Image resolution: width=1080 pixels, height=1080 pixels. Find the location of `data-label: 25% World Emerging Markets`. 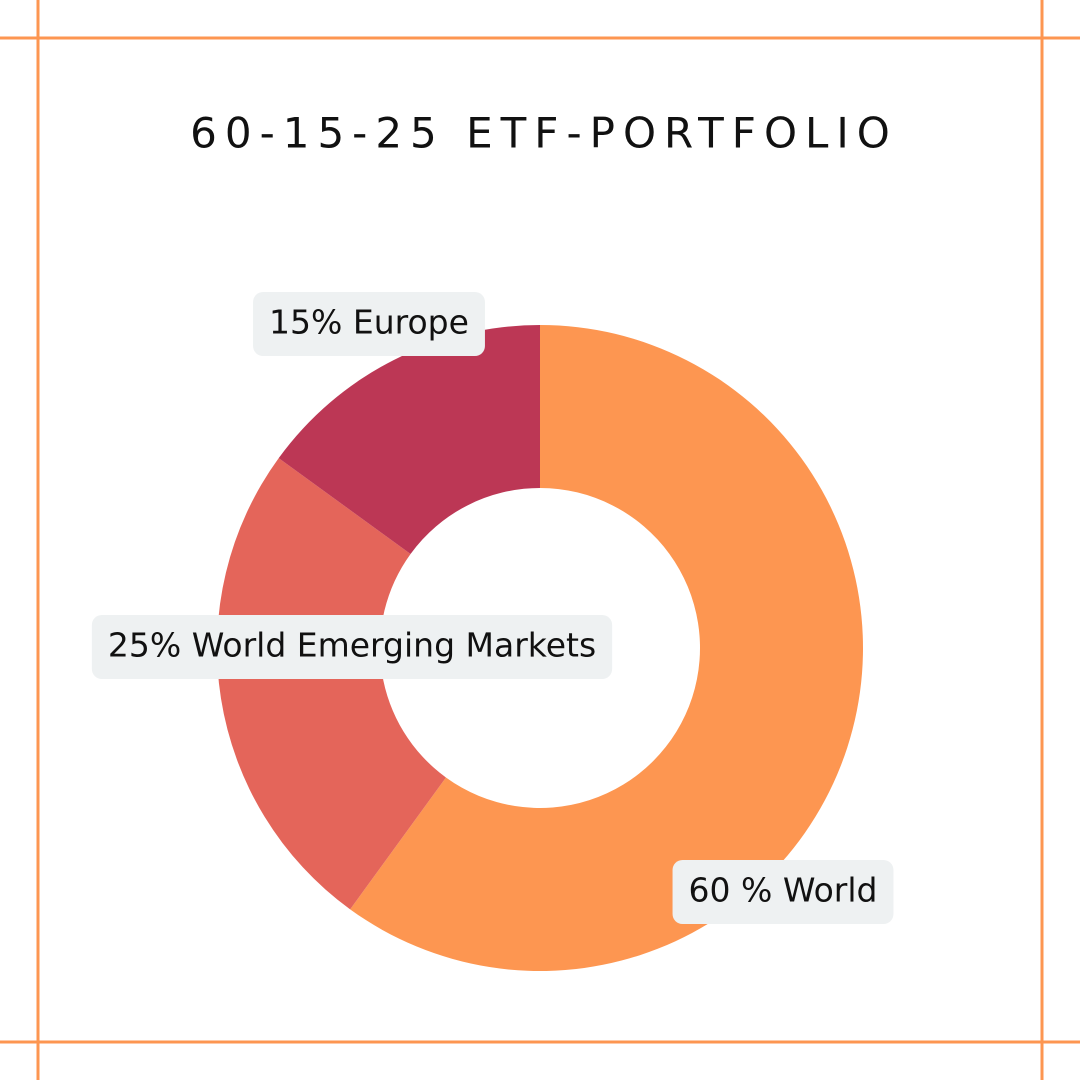

data-label: 25% World Emerging Markets is located at coordinates (352, 645).